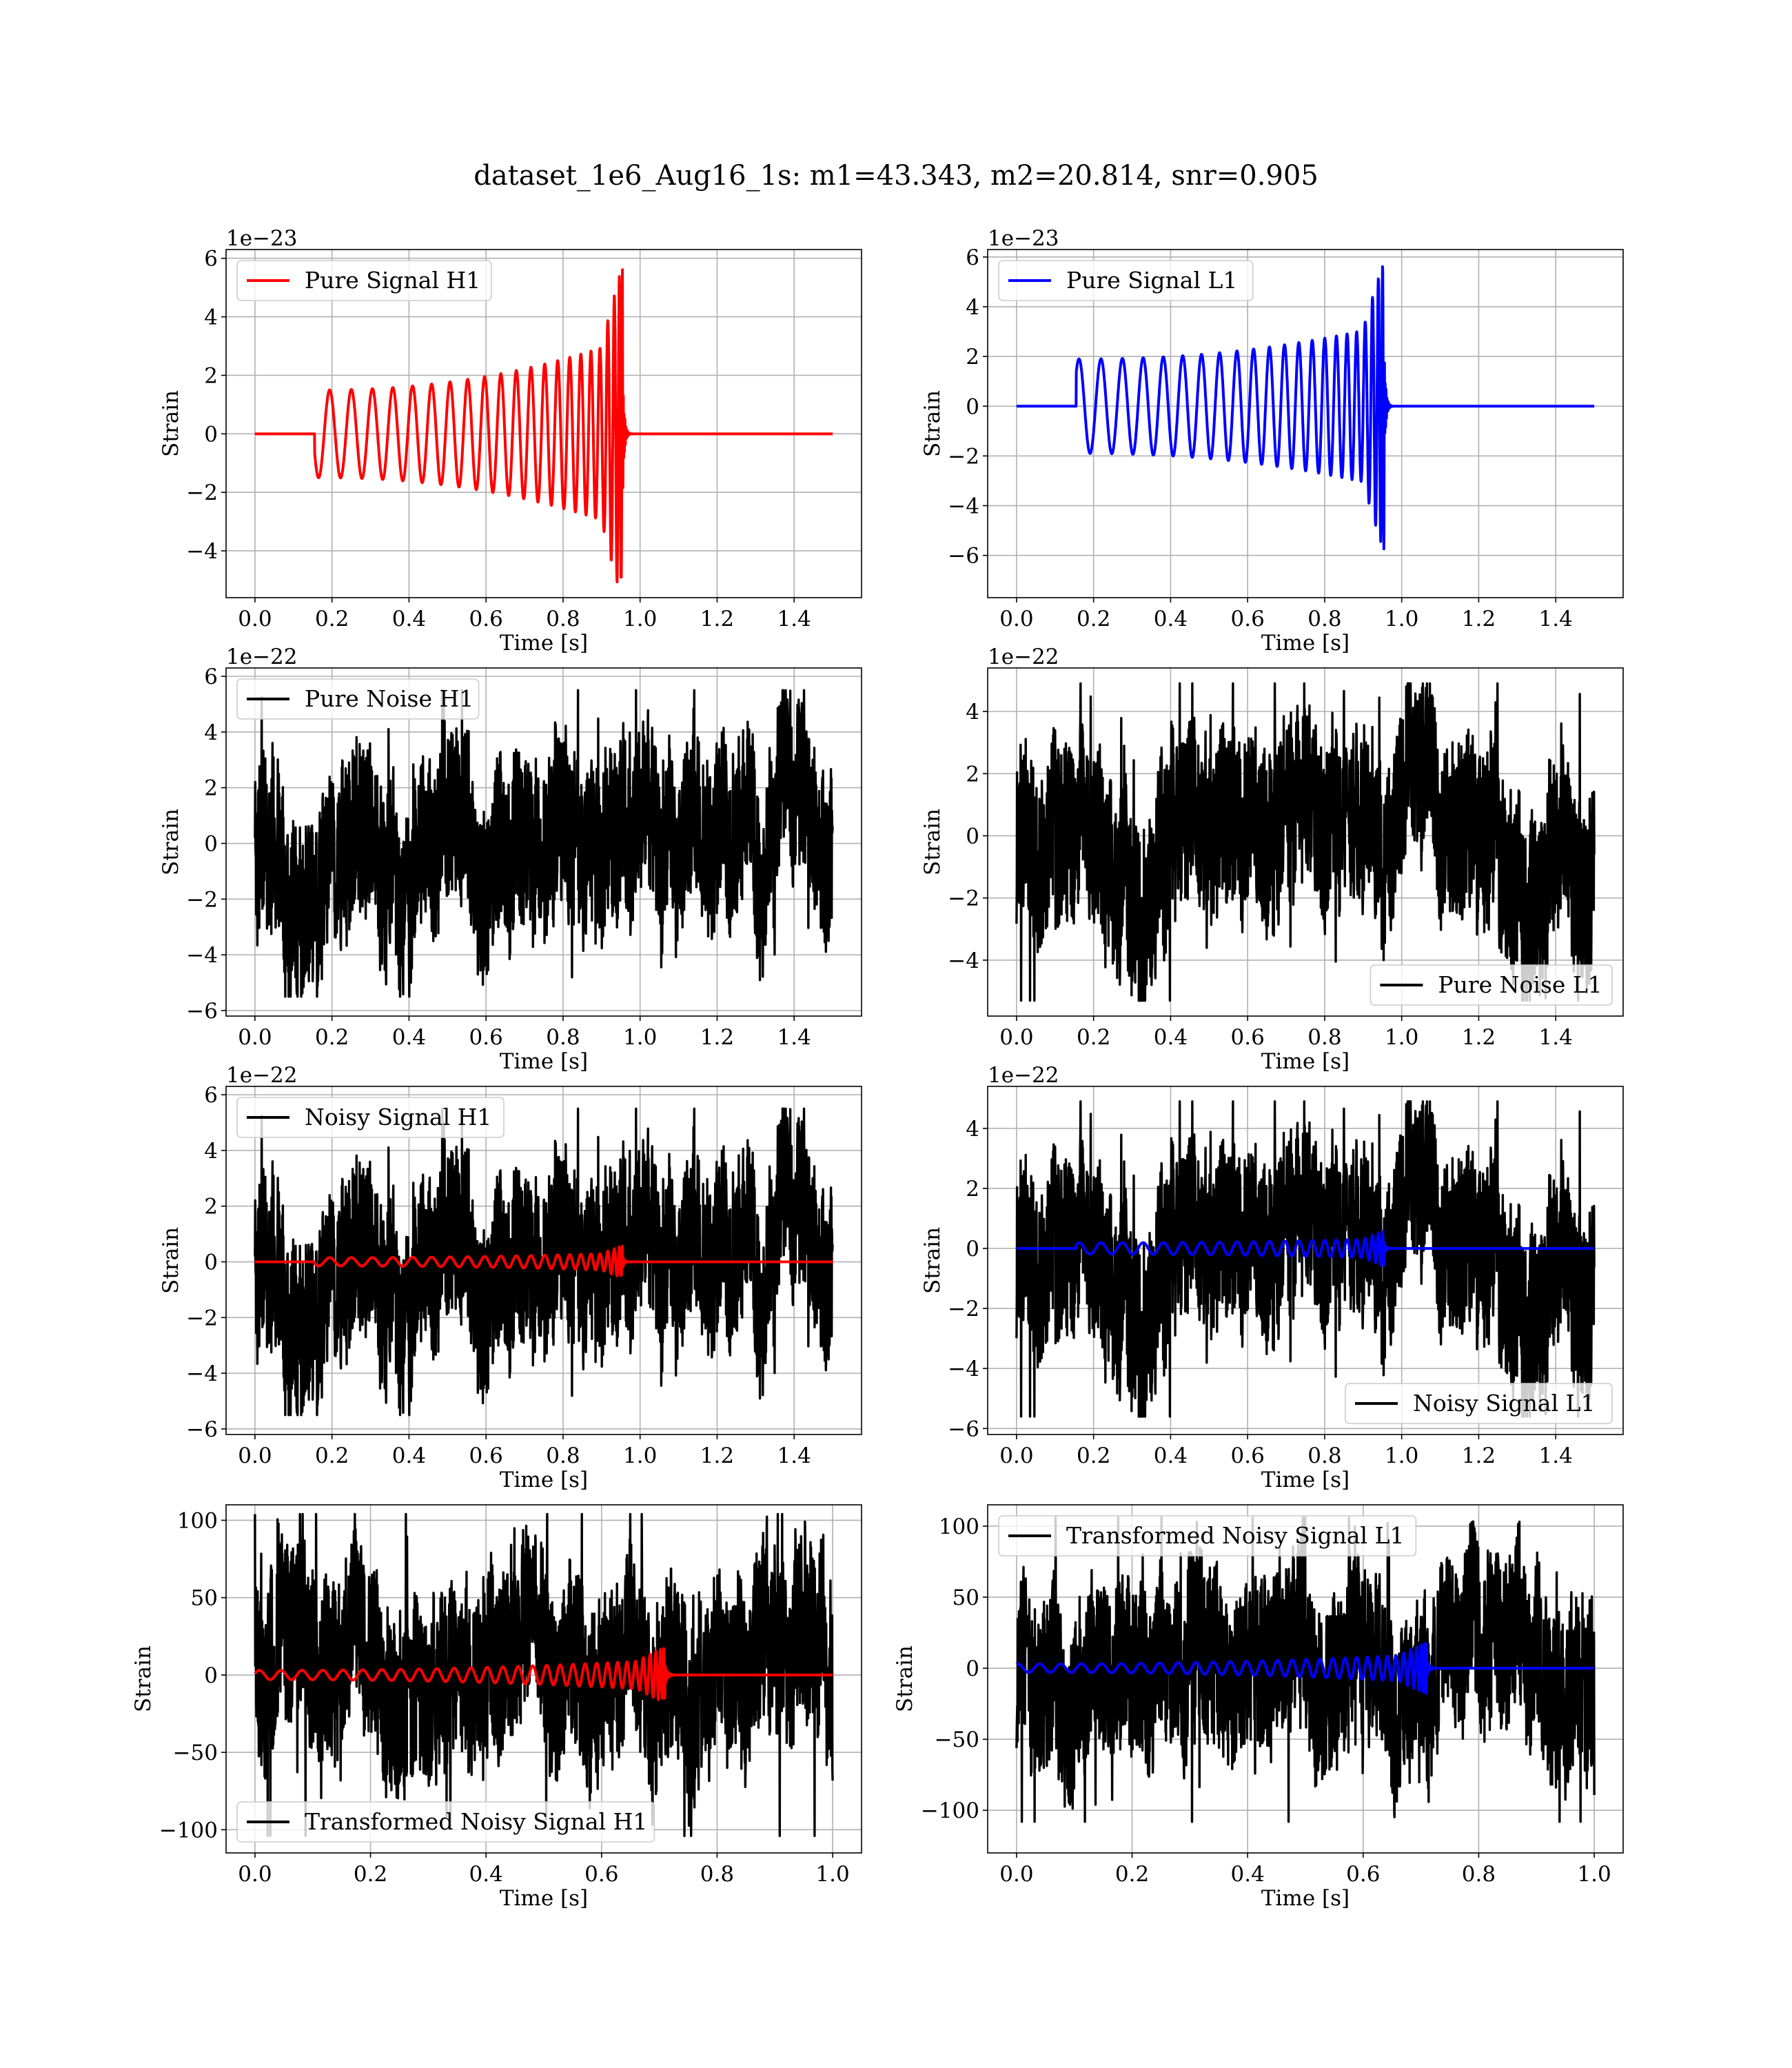 Image resolution: width=1792 pixels, height=2068 pixels. I want to click on legend-label: Noisy Signal L1, so click(1504, 1403).